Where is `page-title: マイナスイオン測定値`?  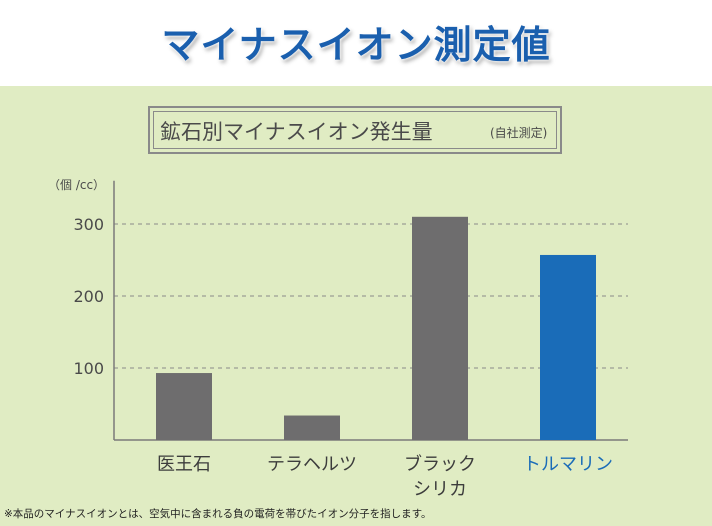 page-title: マイナスイオン測定値 is located at coordinates (356, 45).